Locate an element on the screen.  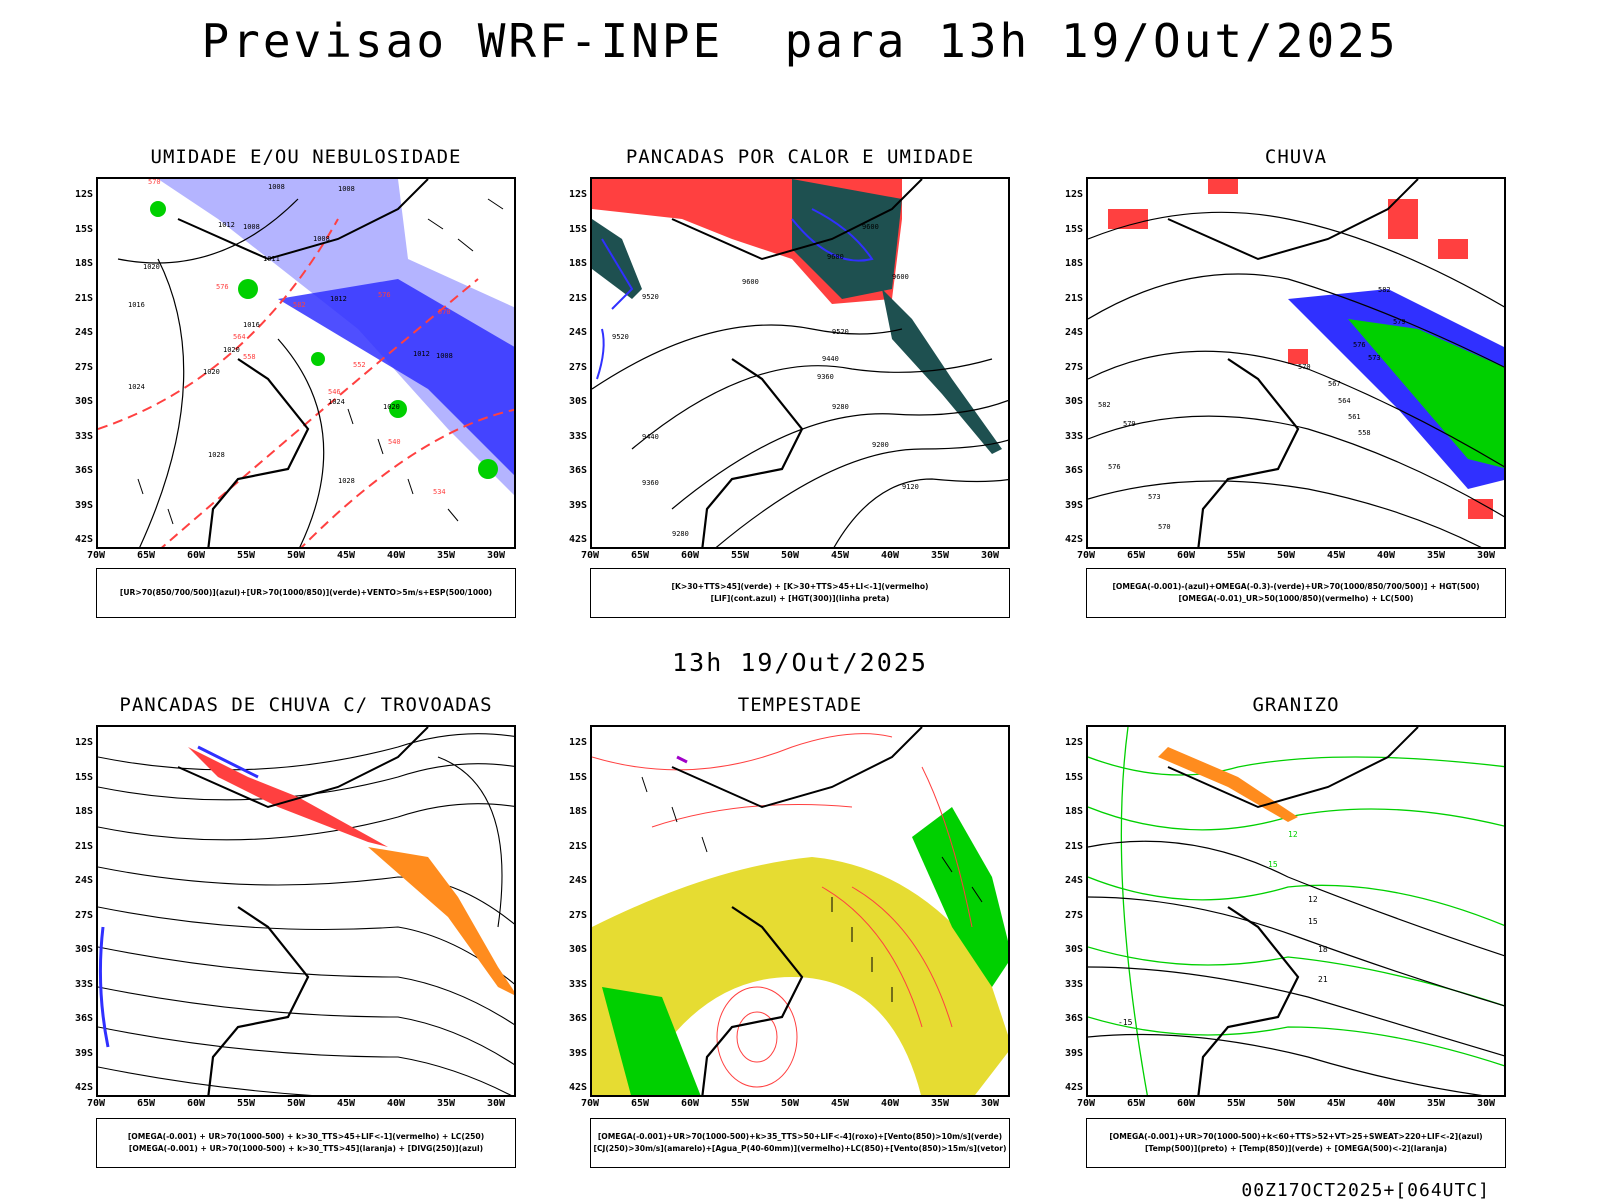
contour-label: 582 is located at coordinates (1384, 290).